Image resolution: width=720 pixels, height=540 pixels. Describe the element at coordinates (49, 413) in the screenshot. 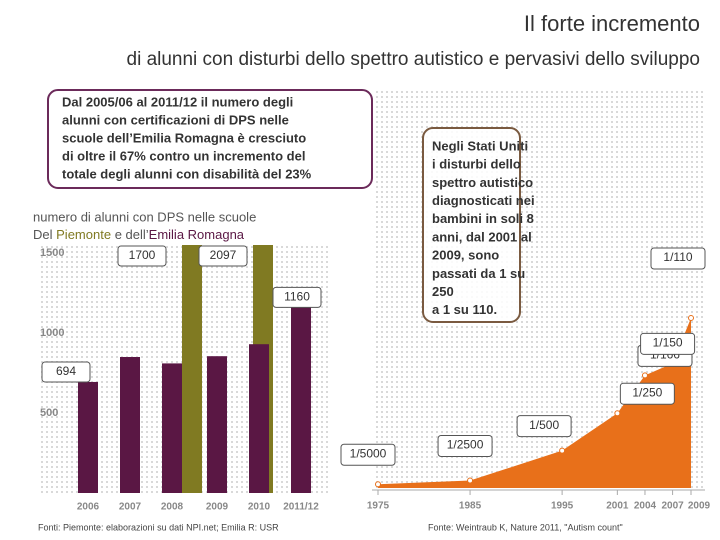

I see `y-tick-label: 500` at that location.